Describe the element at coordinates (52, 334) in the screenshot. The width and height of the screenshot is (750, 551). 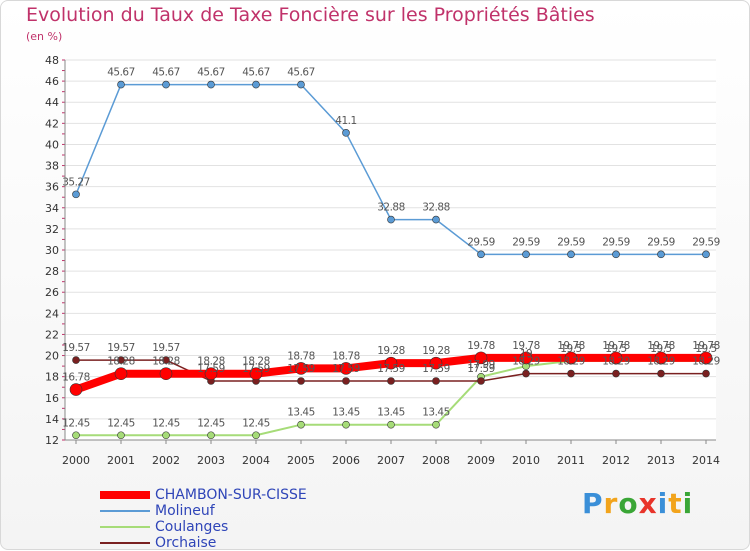
I see `y-tick-label: 22` at that location.